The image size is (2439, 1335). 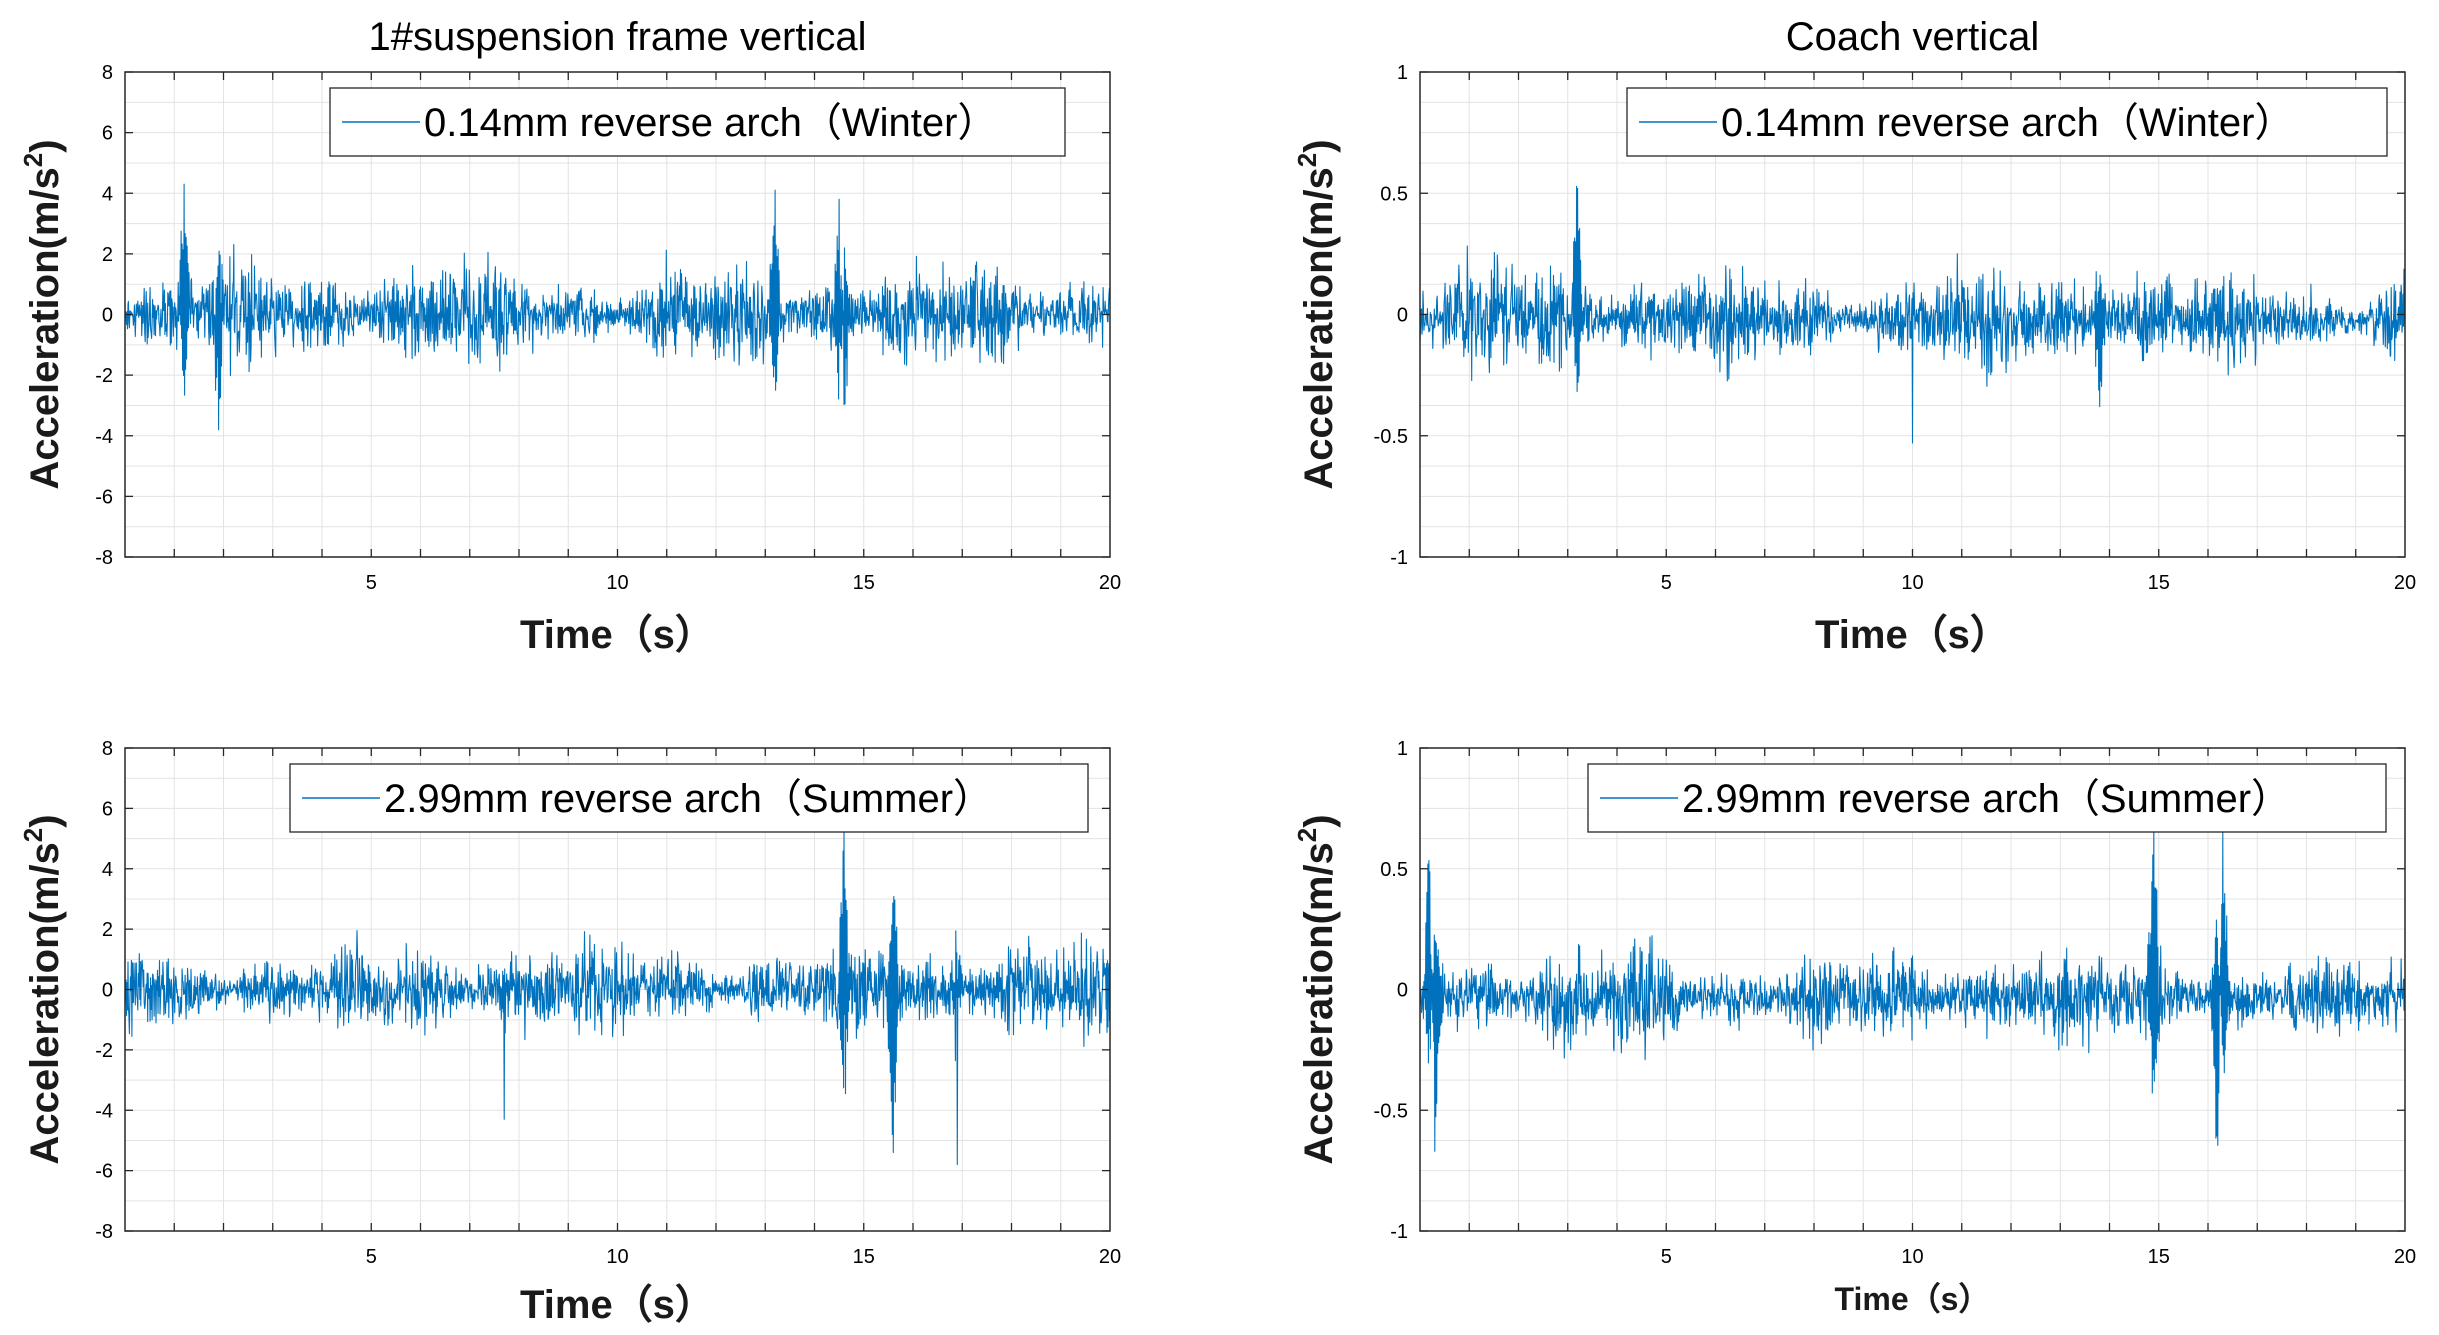 What do you see at coordinates (617, 37) in the screenshot?
I see `chart-title: 1#suspension frame vertical` at bounding box center [617, 37].